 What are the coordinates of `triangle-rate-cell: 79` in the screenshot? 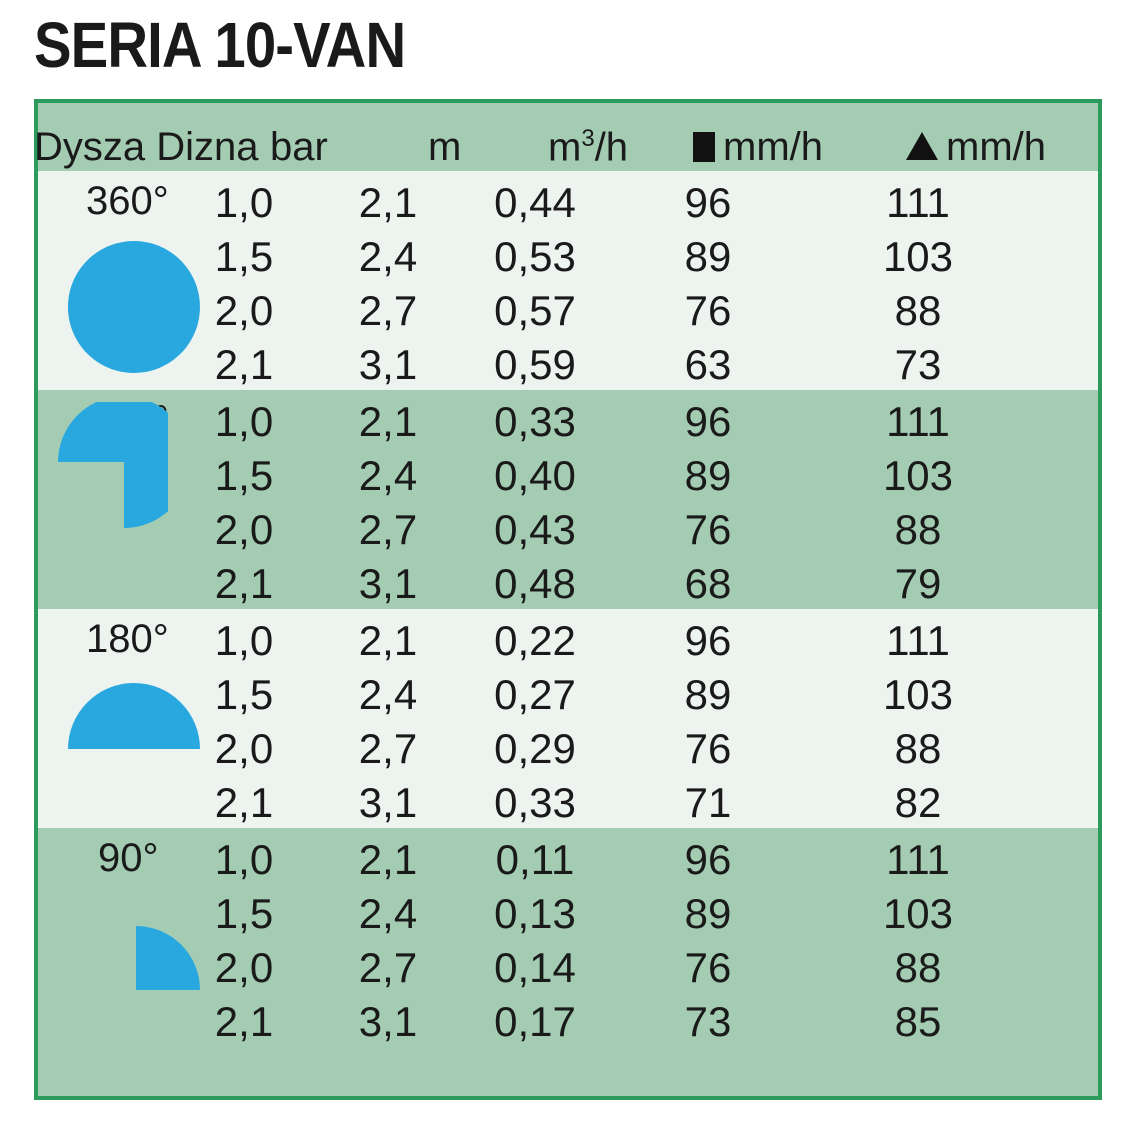 It's located at (918, 583).